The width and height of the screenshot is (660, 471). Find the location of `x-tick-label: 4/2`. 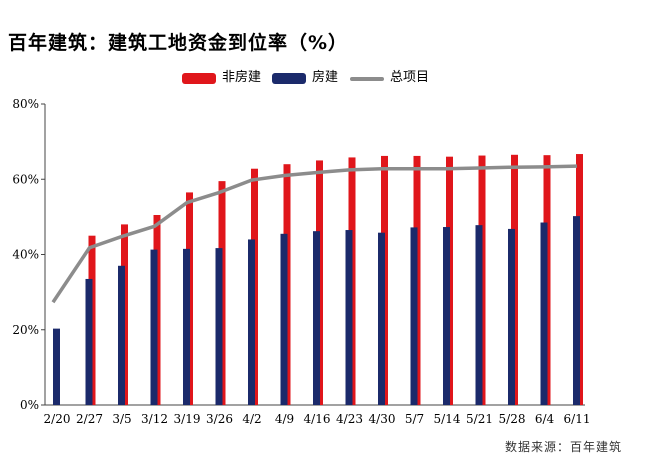

x-tick-label: 4/2 is located at coordinates (251, 419).